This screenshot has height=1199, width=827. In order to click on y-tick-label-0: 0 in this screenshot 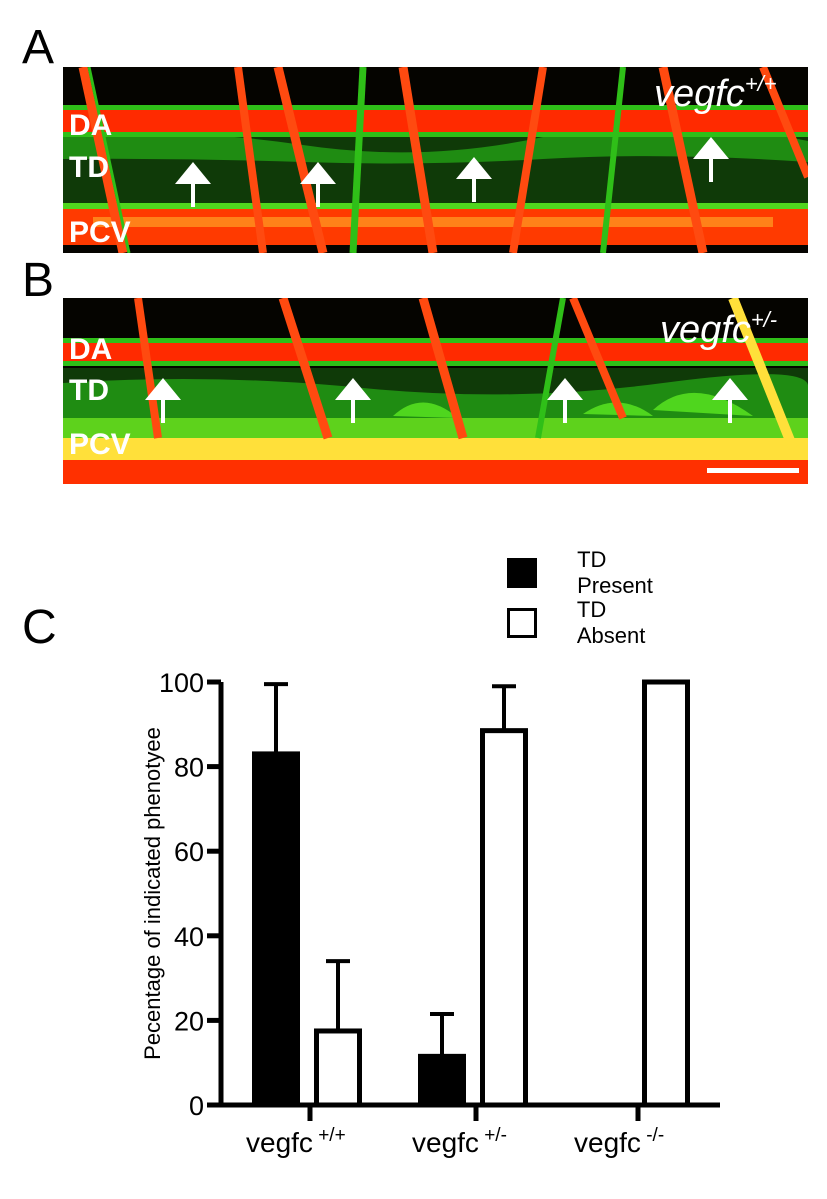, I will do `click(196, 1106)`.